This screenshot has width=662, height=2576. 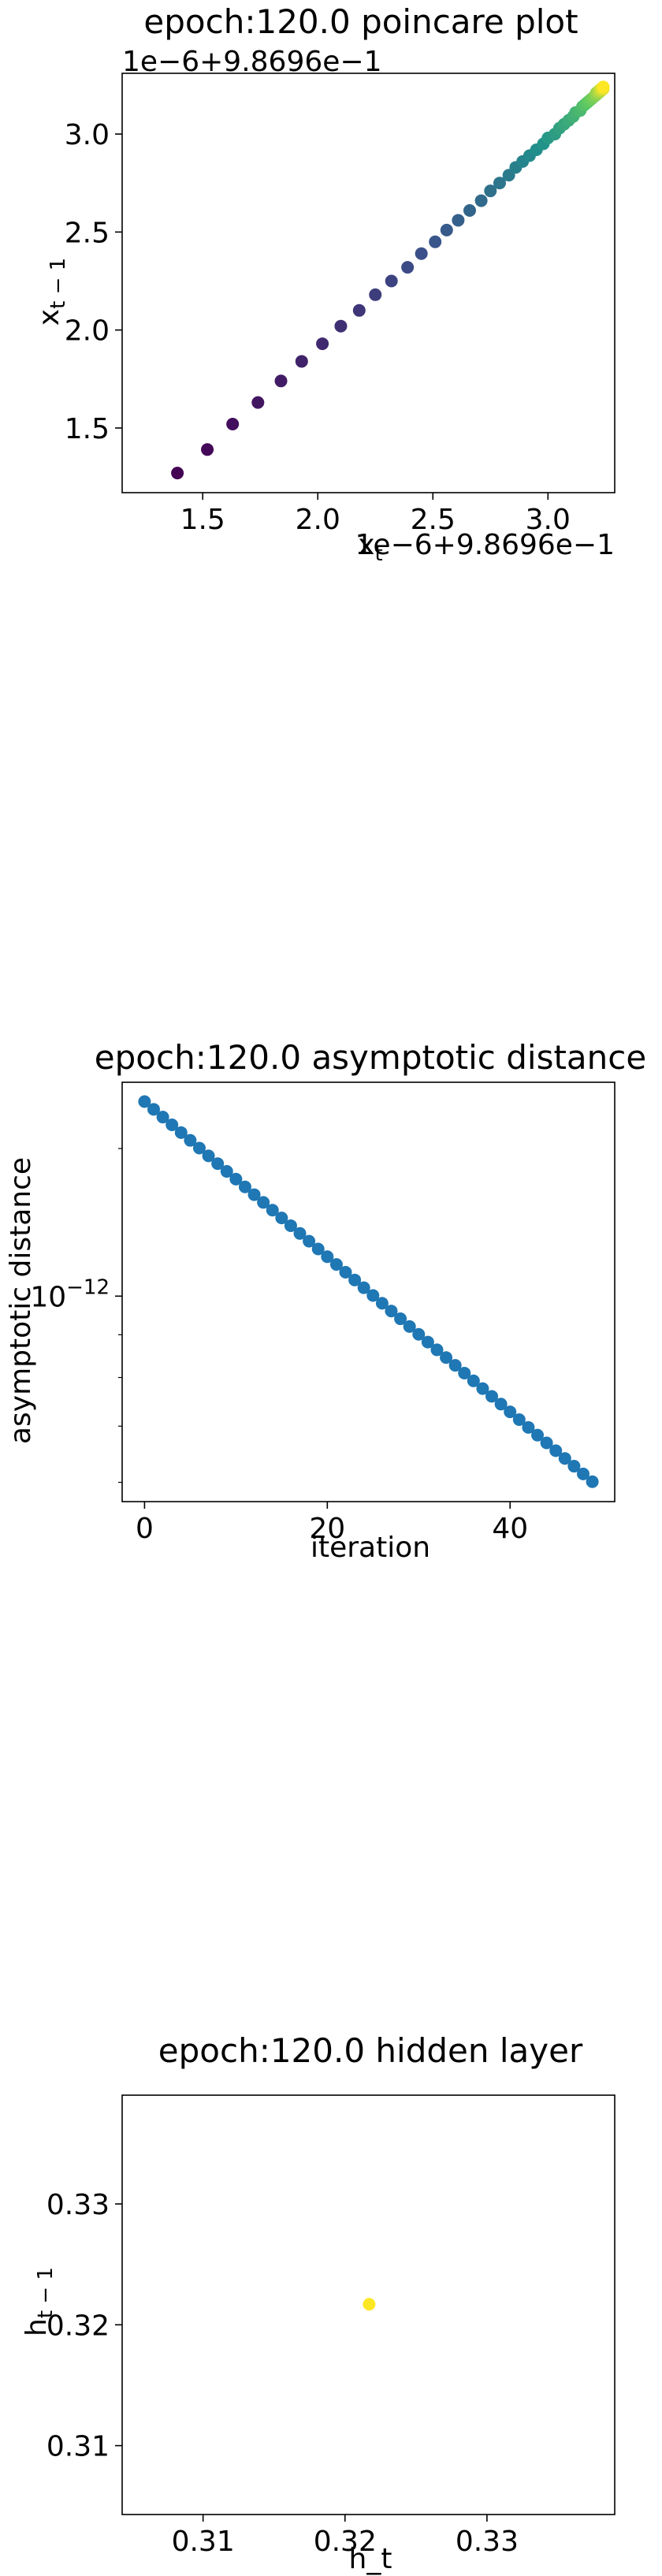 I want to click on poincare-x-offset-label: 1e−6+9.8696e−1, so click(x=485, y=545).